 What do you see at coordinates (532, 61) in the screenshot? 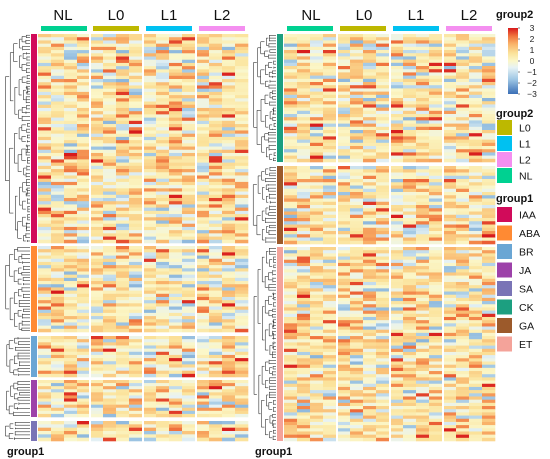
I see `colorscale-tick-label: 0` at bounding box center [532, 61].